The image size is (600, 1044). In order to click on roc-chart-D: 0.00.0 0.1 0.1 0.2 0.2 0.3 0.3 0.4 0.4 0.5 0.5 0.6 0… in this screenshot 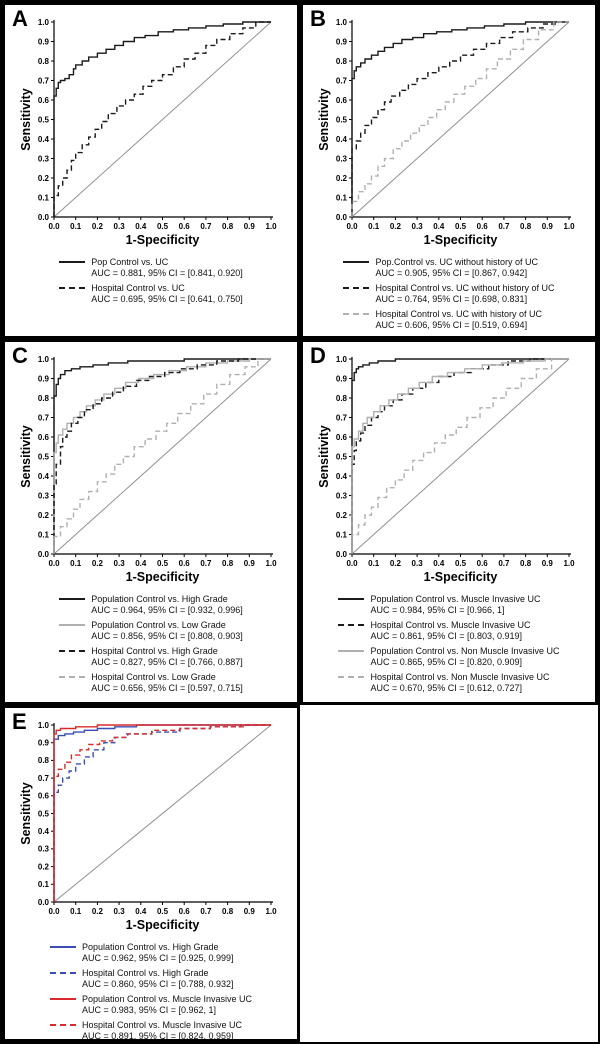, I will do `click(446, 469)`.